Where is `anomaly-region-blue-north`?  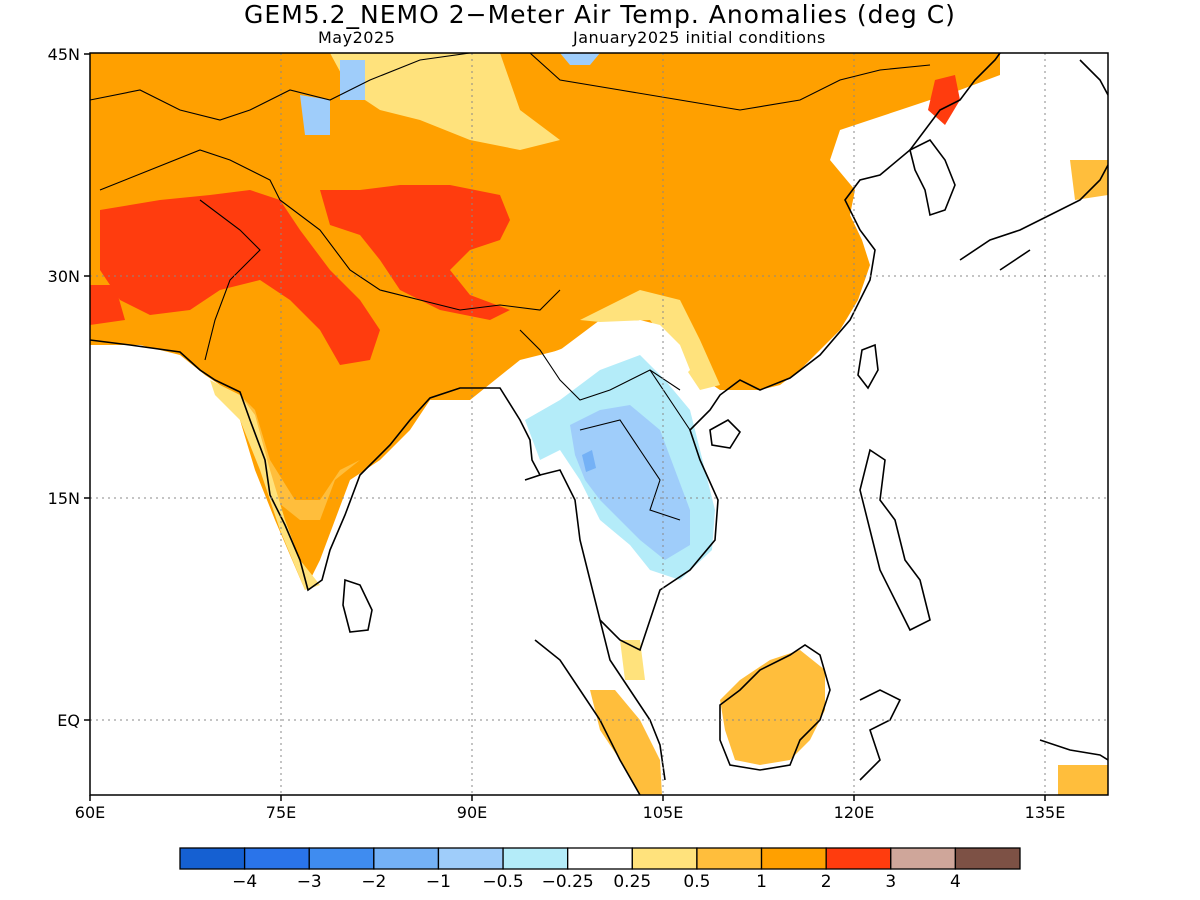 anomaly-region-blue-north is located at coordinates (450, 94).